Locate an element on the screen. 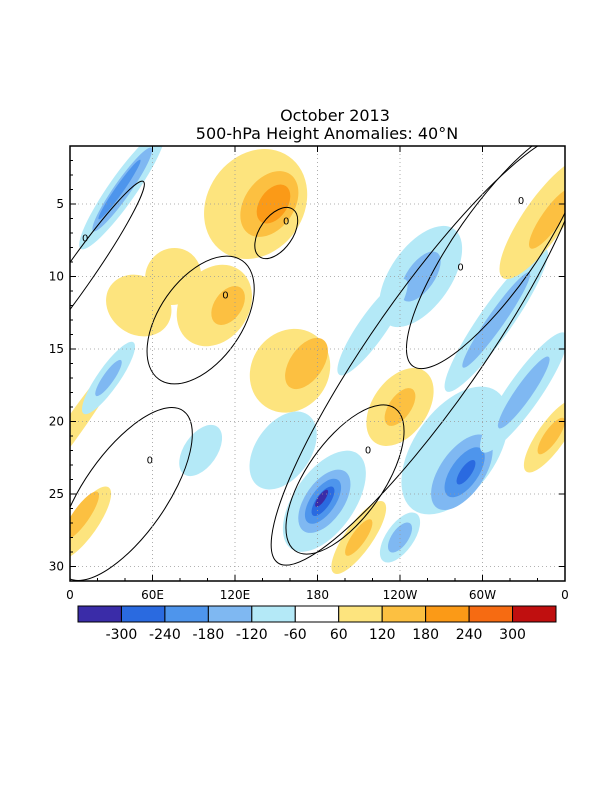 Image resolution: width=600 pixels, height=800 pixels. colorbar-label: -300 is located at coordinates (122, 635).